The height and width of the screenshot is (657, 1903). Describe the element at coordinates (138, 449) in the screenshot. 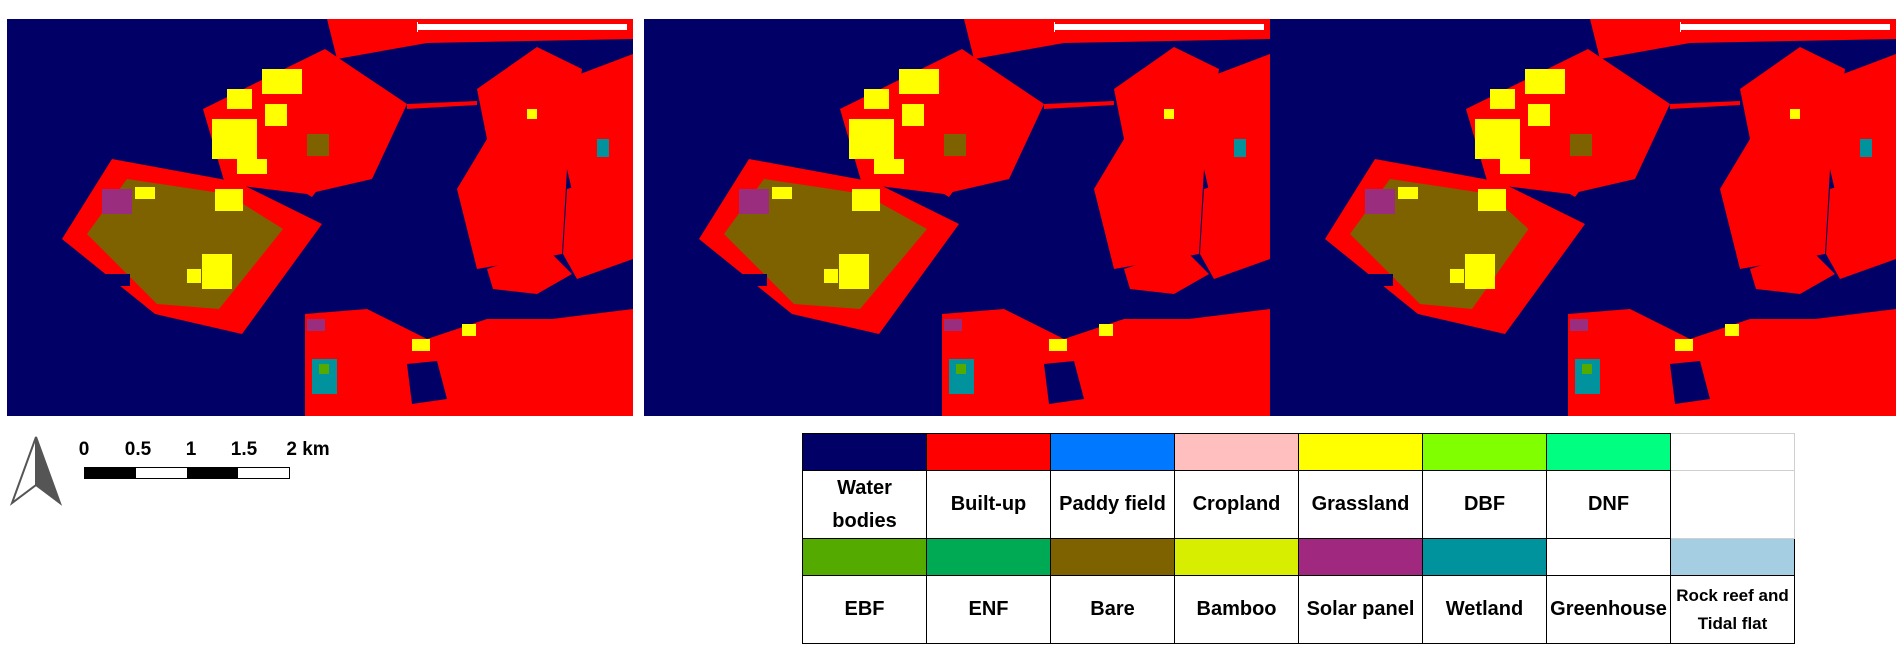

I see `scale-tick-label: 0.5` at that location.